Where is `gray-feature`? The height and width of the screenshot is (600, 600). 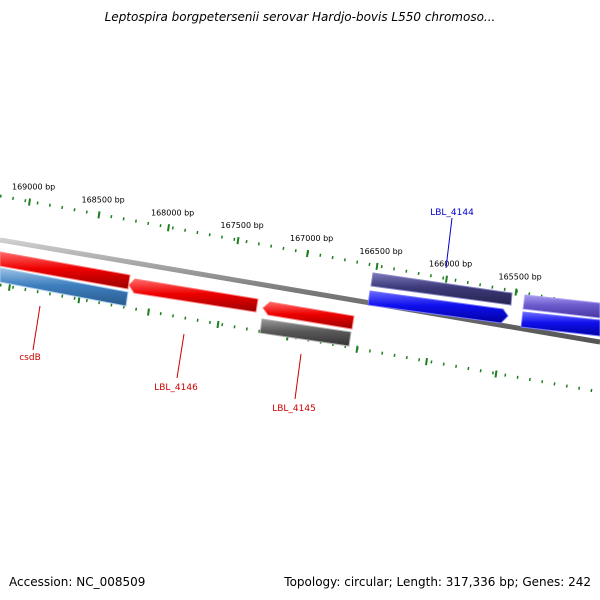 gray-feature is located at coordinates (305, 332).